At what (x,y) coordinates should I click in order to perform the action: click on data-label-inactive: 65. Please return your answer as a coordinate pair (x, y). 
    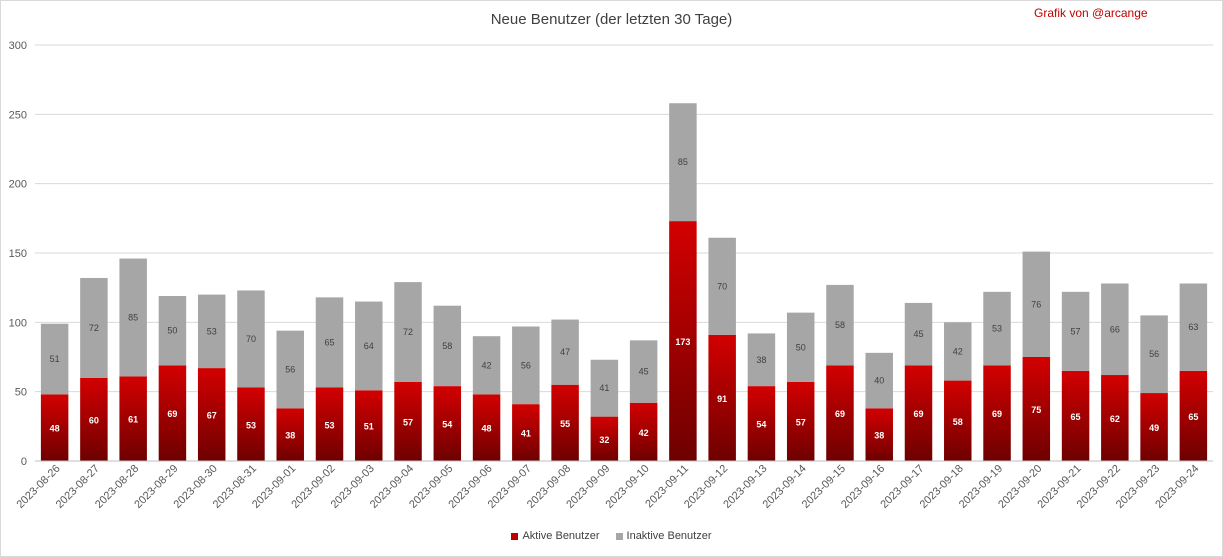
    Looking at the image, I should click on (329, 342).